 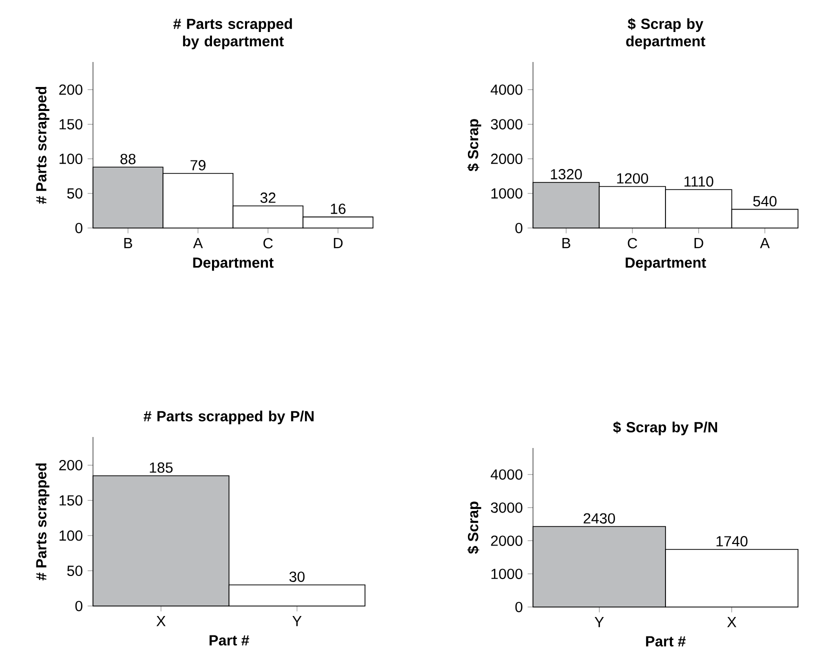 What do you see at coordinates (229, 417) in the screenshot?
I see `chart-title: # Parts scrapped by P/N` at bounding box center [229, 417].